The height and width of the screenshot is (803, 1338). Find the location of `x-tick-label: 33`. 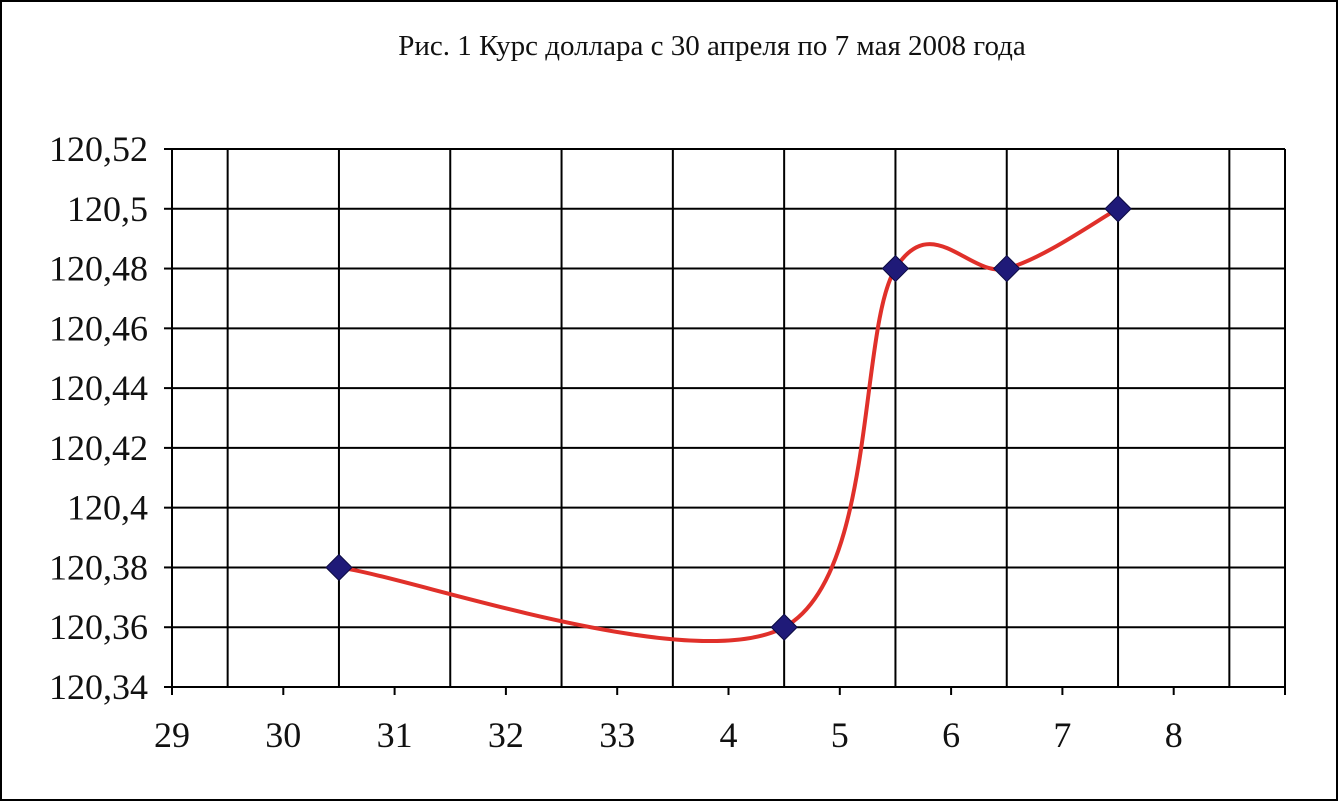

x-tick-label: 33 is located at coordinates (617, 735).